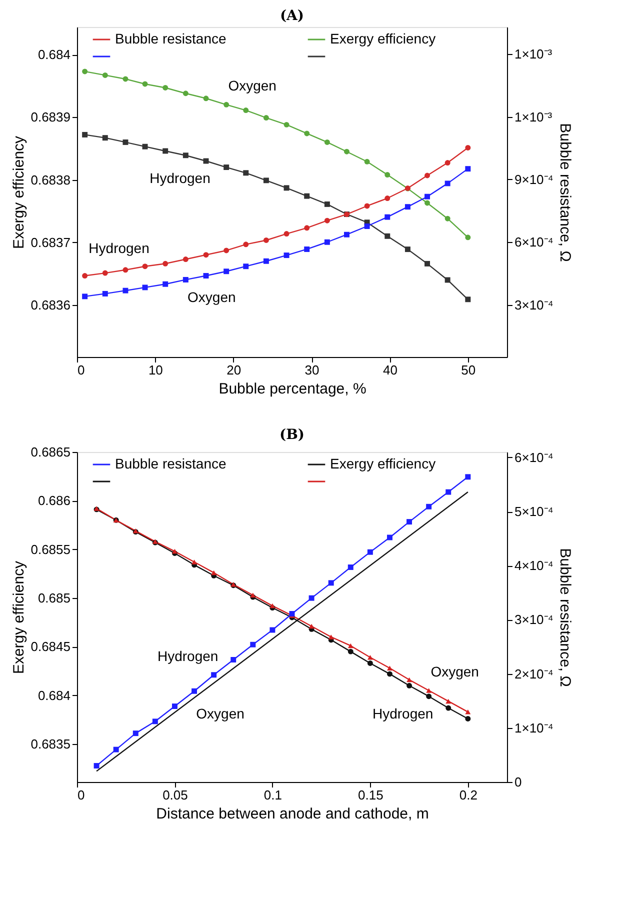  Describe the element at coordinates (292, 435) in the screenshot. I see `chart-title: (B)` at that location.